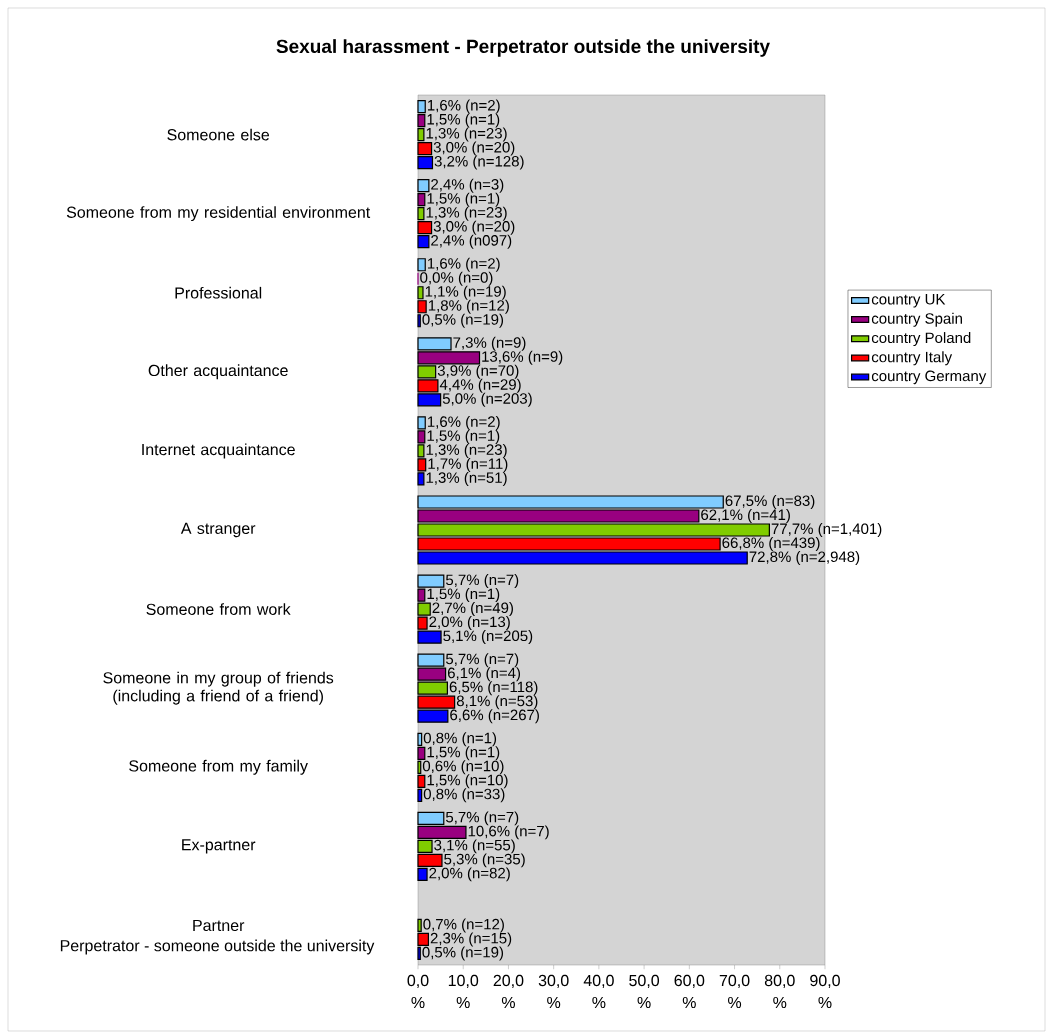  I want to click on data-label: 1,1% (n=19), so click(465, 292).